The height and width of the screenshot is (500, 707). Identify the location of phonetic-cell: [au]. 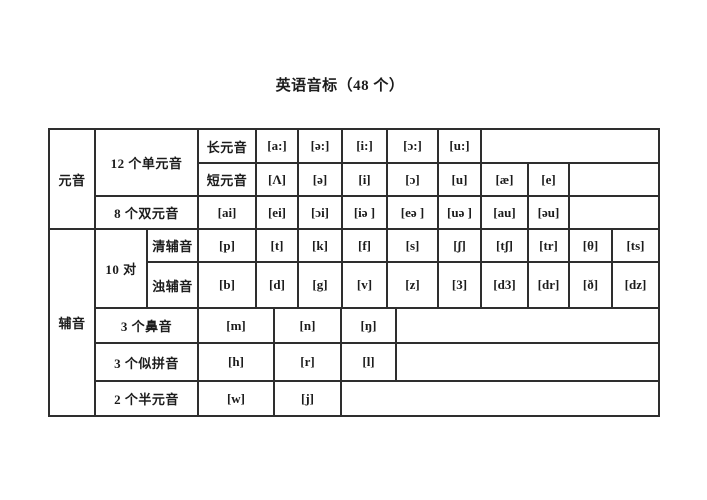
(505, 213).